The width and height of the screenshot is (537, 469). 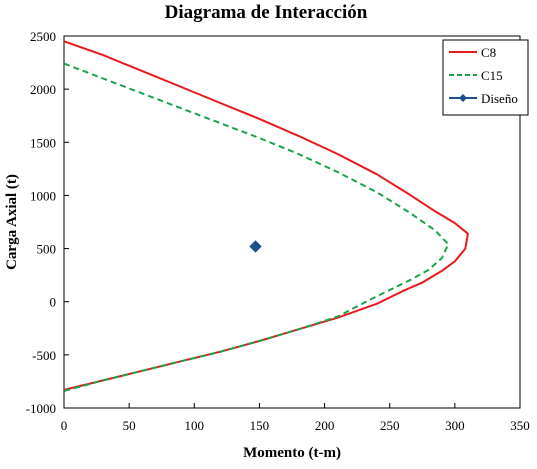 What do you see at coordinates (129, 425) in the screenshot?
I see `x-tick-label: 50` at bounding box center [129, 425].